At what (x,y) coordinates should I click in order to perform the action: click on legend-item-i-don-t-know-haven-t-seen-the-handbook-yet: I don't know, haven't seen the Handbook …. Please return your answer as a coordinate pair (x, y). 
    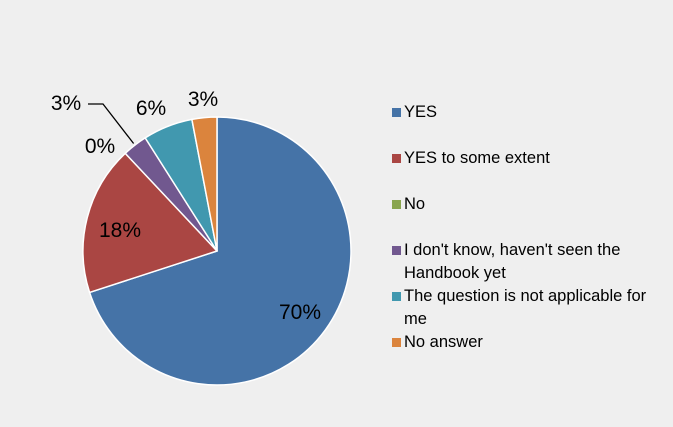
    Looking at the image, I should click on (527, 262).